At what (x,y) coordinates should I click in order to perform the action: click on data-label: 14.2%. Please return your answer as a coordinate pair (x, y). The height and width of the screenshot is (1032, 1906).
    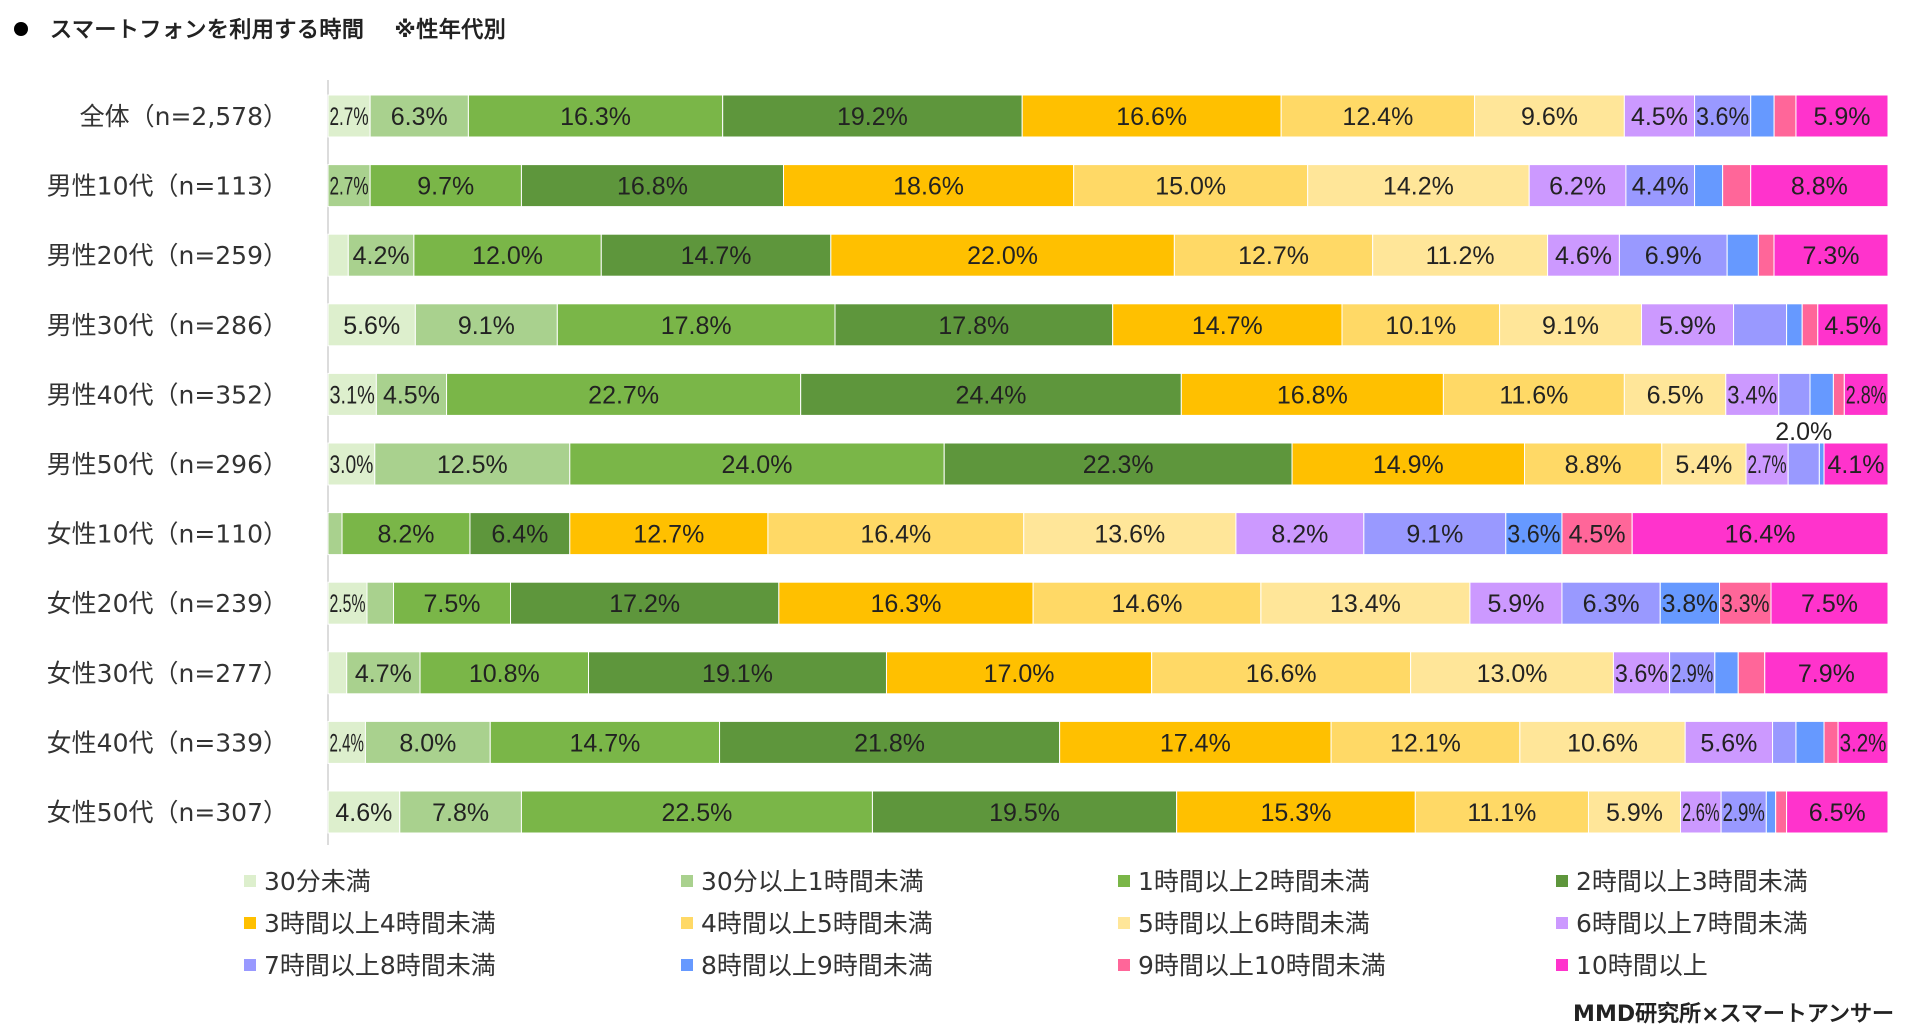
    Looking at the image, I should click on (1418, 187).